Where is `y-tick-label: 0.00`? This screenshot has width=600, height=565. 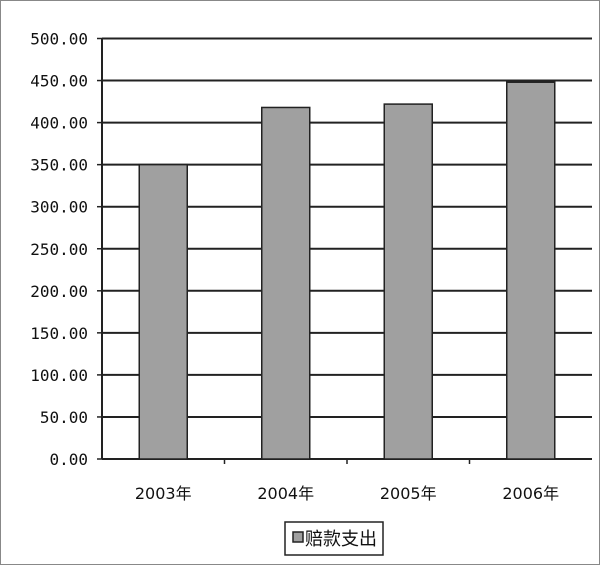 y-tick-label: 0.00 is located at coordinates (68, 459).